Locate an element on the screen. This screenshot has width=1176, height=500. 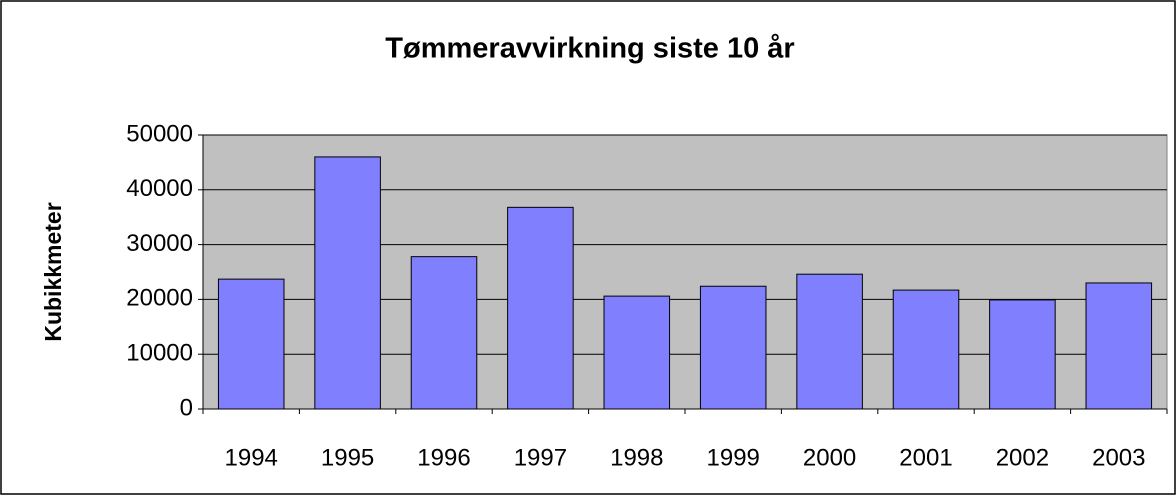
x-tick-label: 1999 is located at coordinates (733, 457).